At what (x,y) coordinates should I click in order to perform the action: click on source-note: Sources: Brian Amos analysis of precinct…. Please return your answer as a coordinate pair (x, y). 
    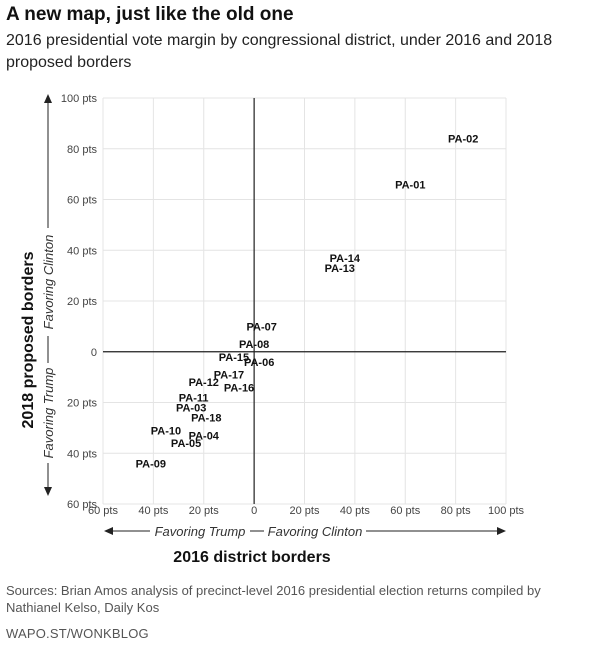
    Looking at the image, I should click on (273, 599).